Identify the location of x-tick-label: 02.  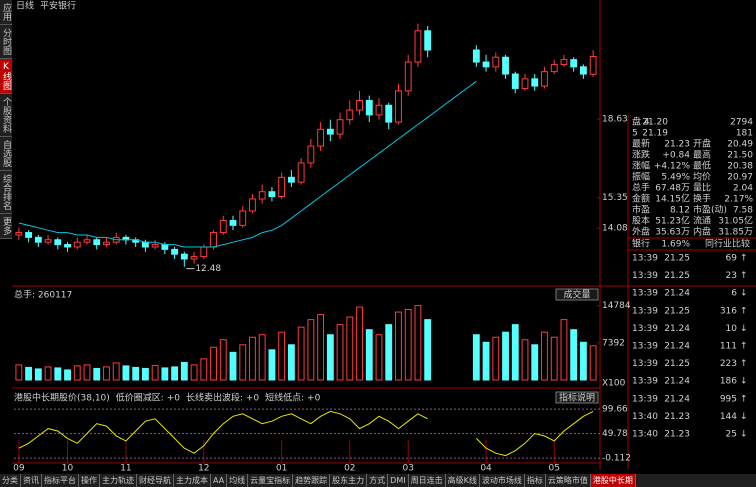
(349, 469).